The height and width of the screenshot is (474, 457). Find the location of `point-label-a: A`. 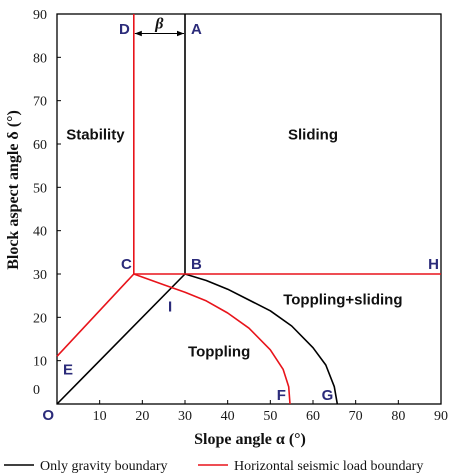

point-label-a: A is located at coordinates (196, 29).